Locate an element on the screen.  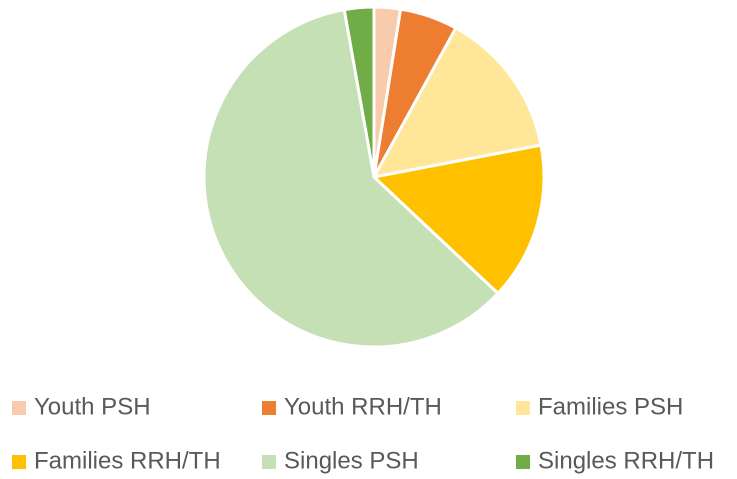
legend-label: Singles RRH/TH is located at coordinates (626, 460).